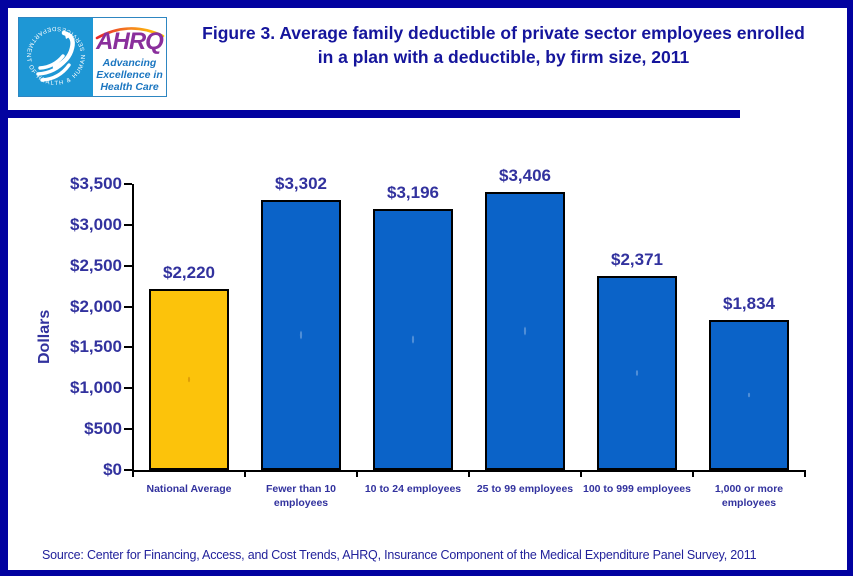  I want to click on category-label: 25 to 99 employees, so click(525, 489).